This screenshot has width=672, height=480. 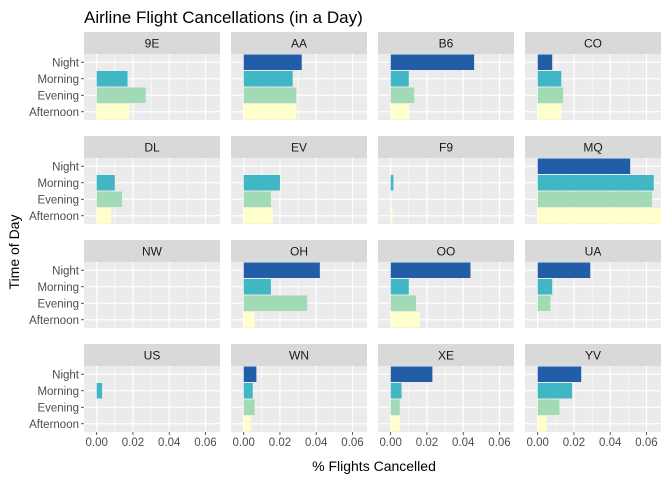 I want to click on bar-OH-evening, so click(x=275, y=303).